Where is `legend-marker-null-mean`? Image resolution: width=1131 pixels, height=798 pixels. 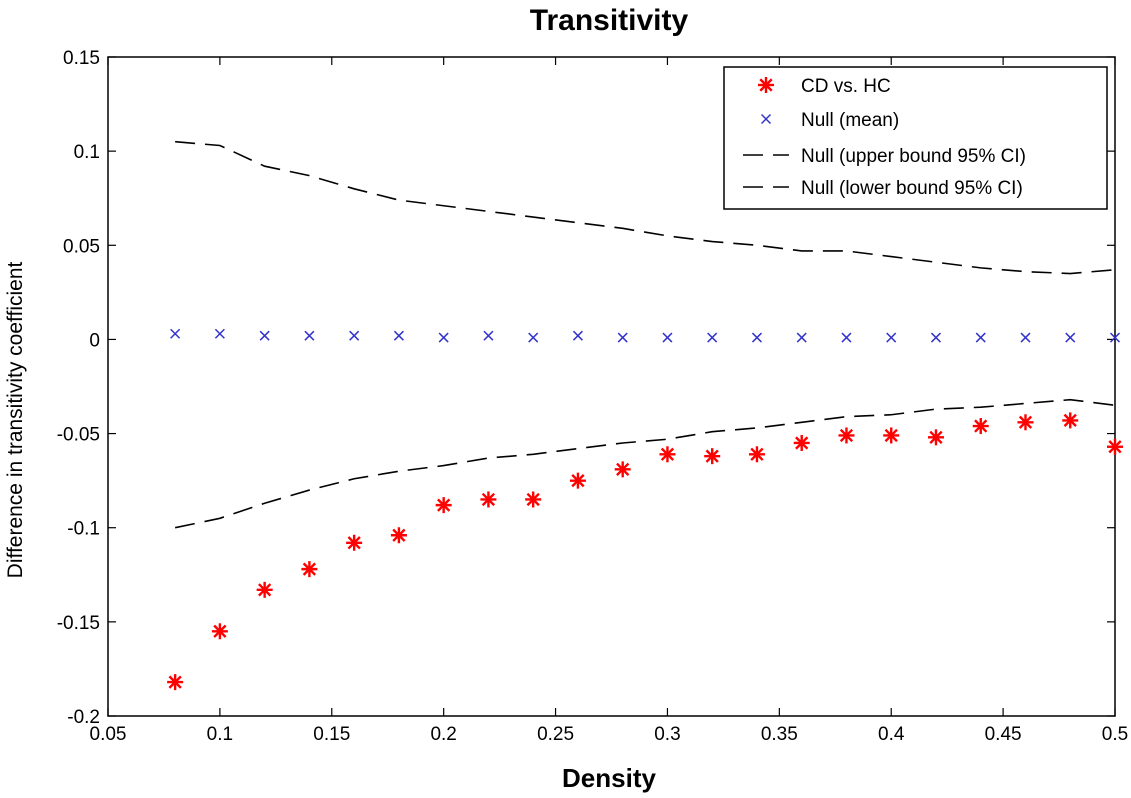 legend-marker-null-mean is located at coordinates (766, 119).